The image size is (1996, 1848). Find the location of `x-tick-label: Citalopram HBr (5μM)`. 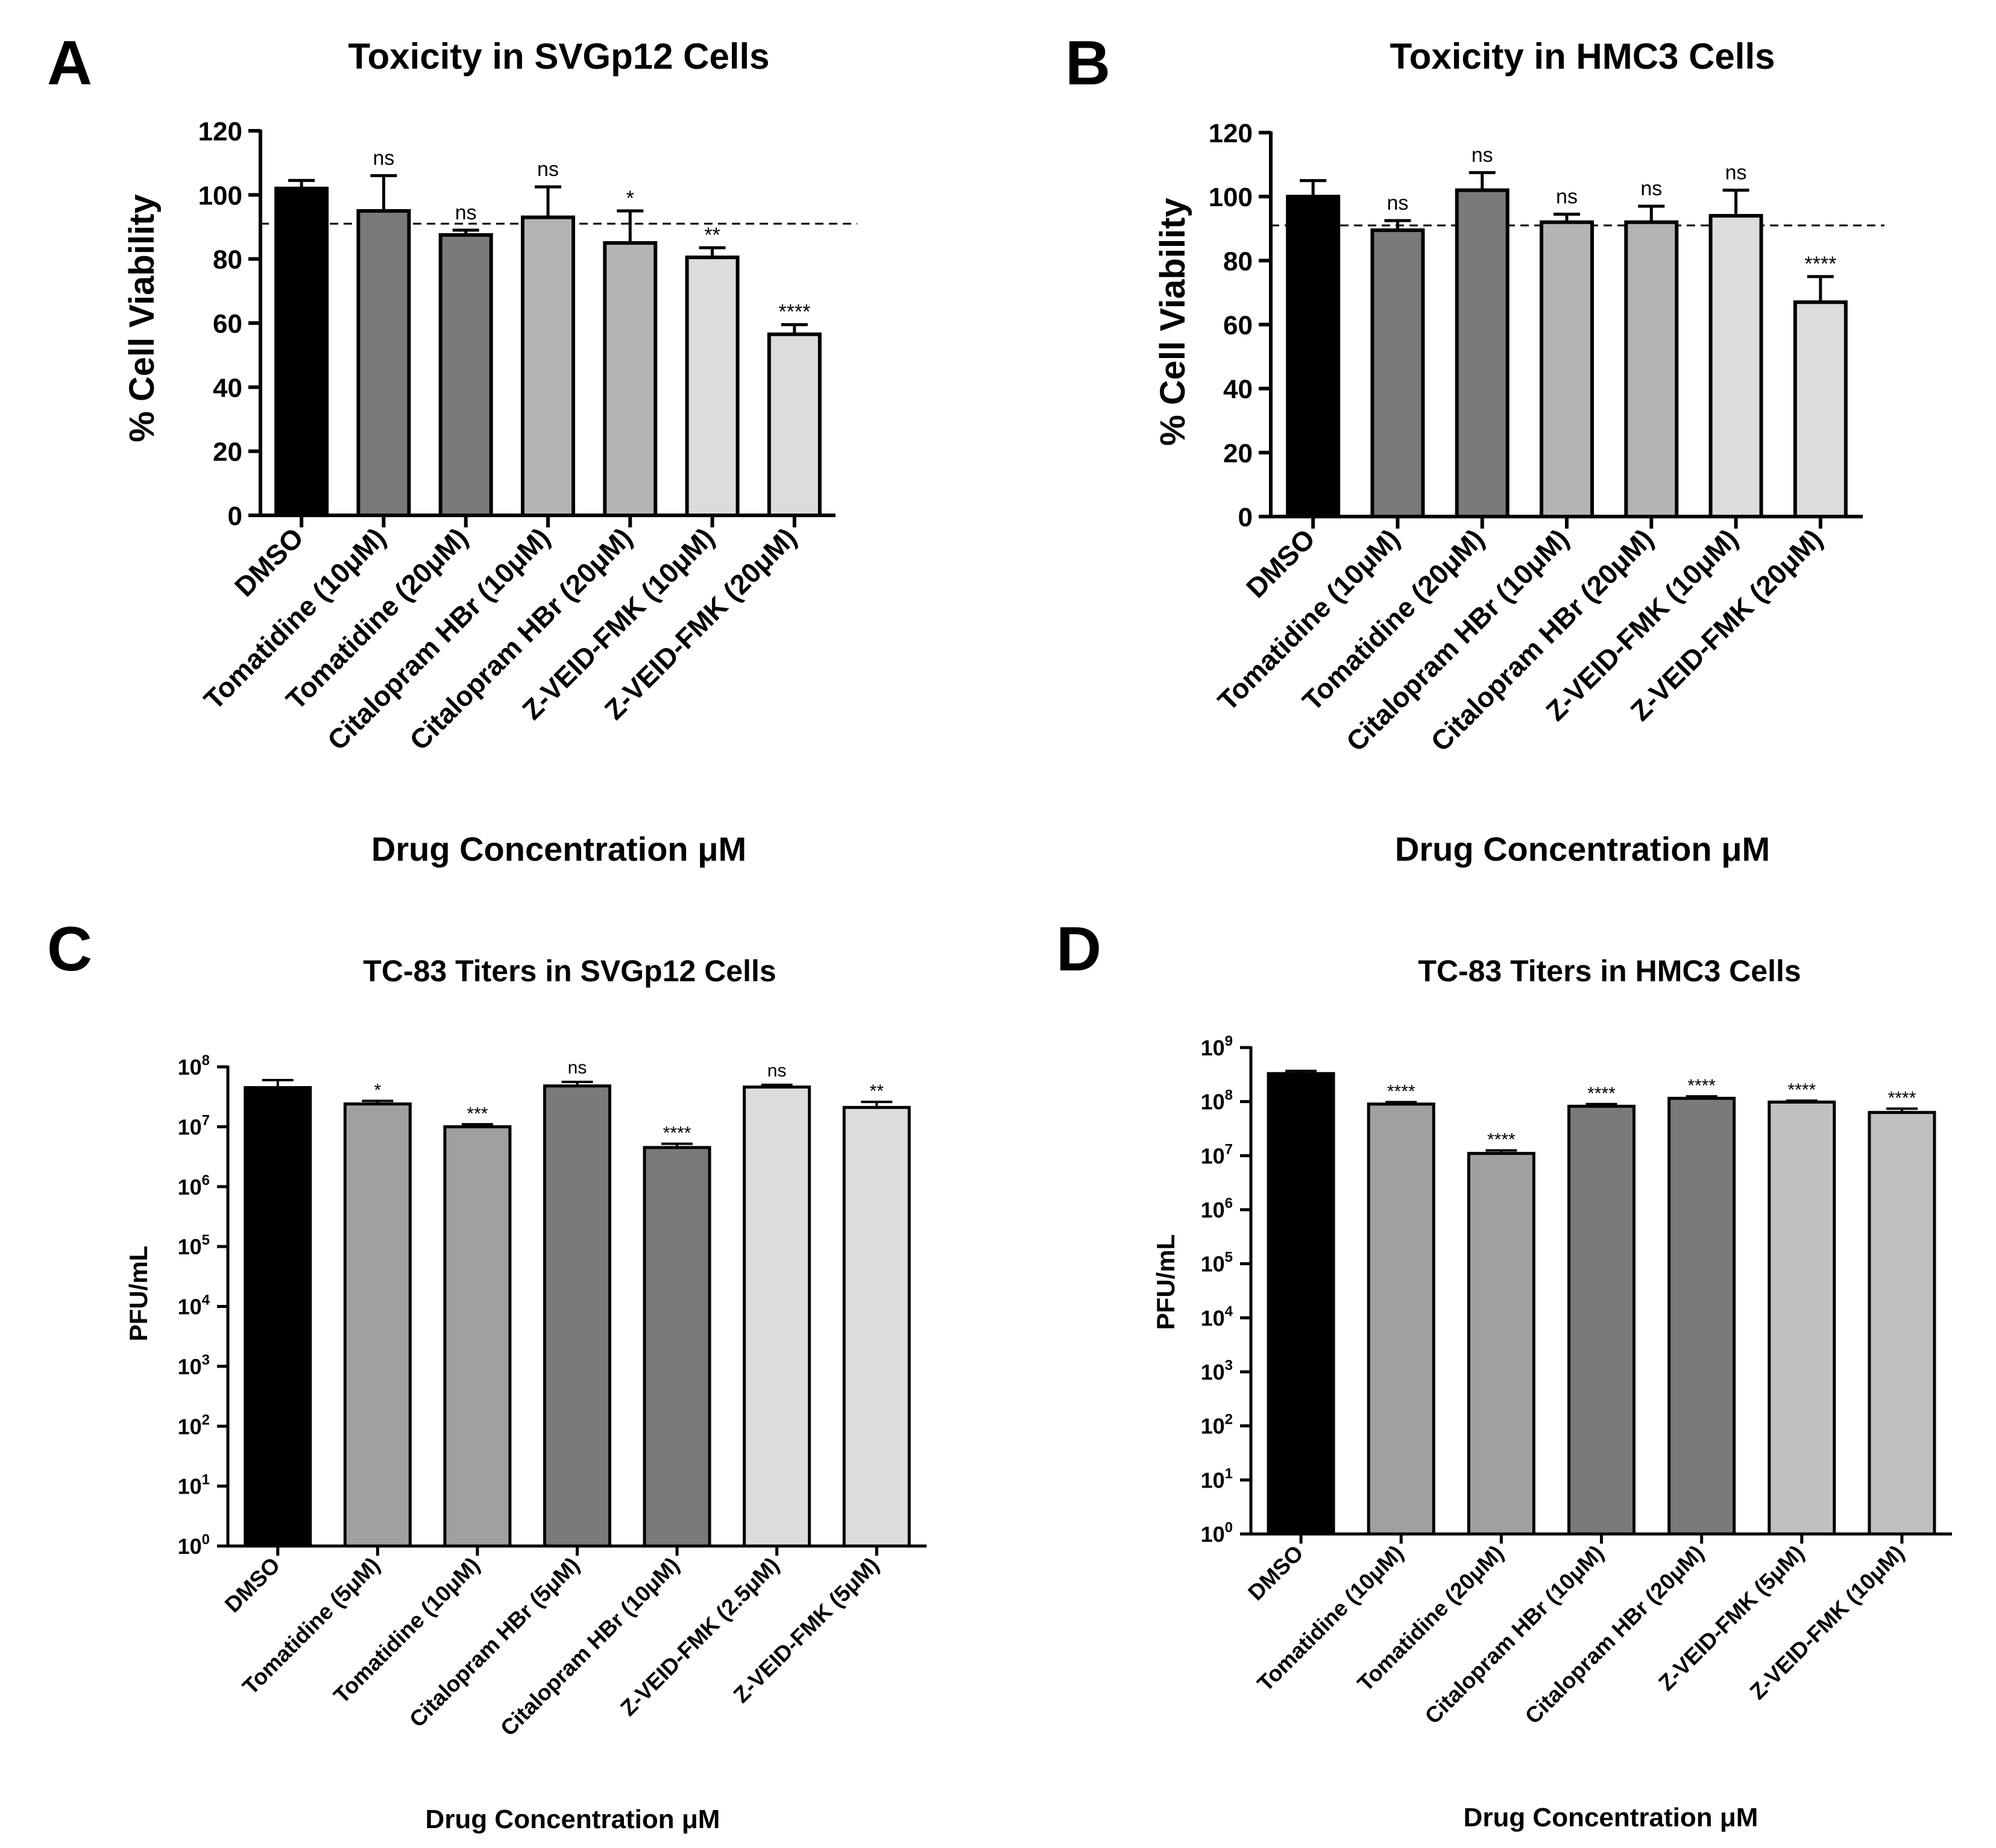

x-tick-label: Citalopram HBr (5μM) is located at coordinates (494, 1642).